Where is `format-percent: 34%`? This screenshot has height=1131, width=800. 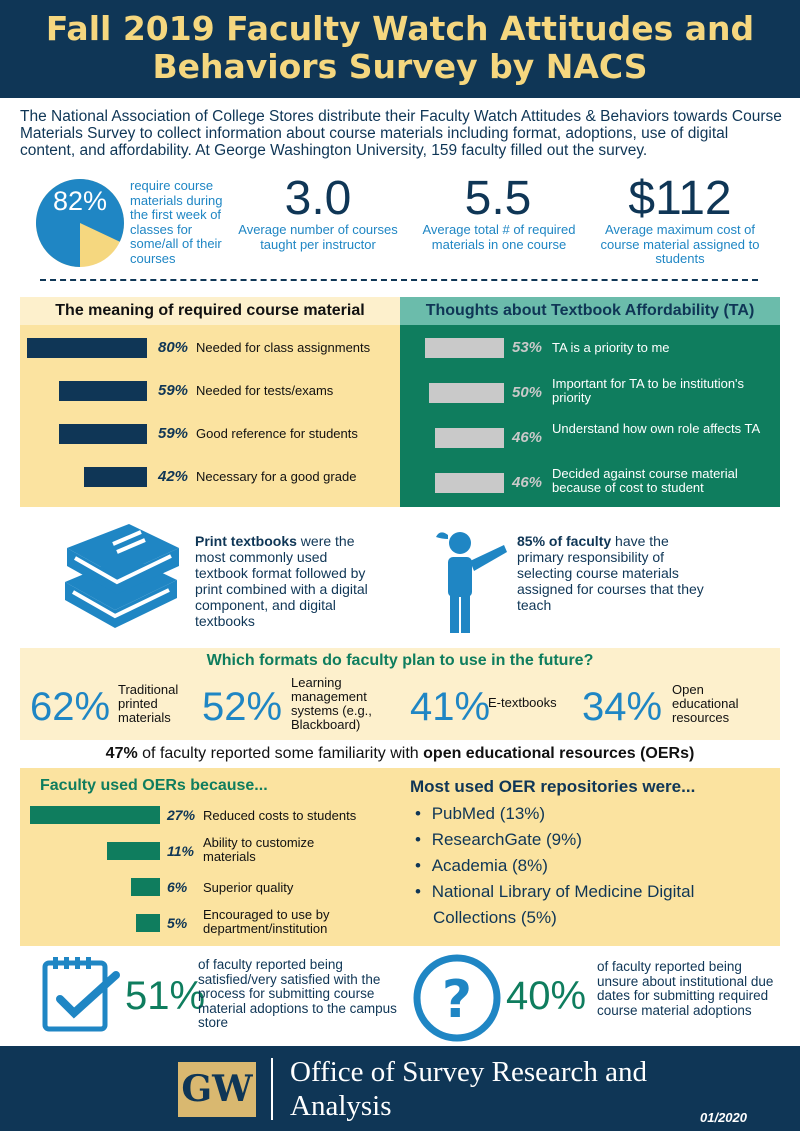 format-percent: 34% is located at coordinates (622, 707).